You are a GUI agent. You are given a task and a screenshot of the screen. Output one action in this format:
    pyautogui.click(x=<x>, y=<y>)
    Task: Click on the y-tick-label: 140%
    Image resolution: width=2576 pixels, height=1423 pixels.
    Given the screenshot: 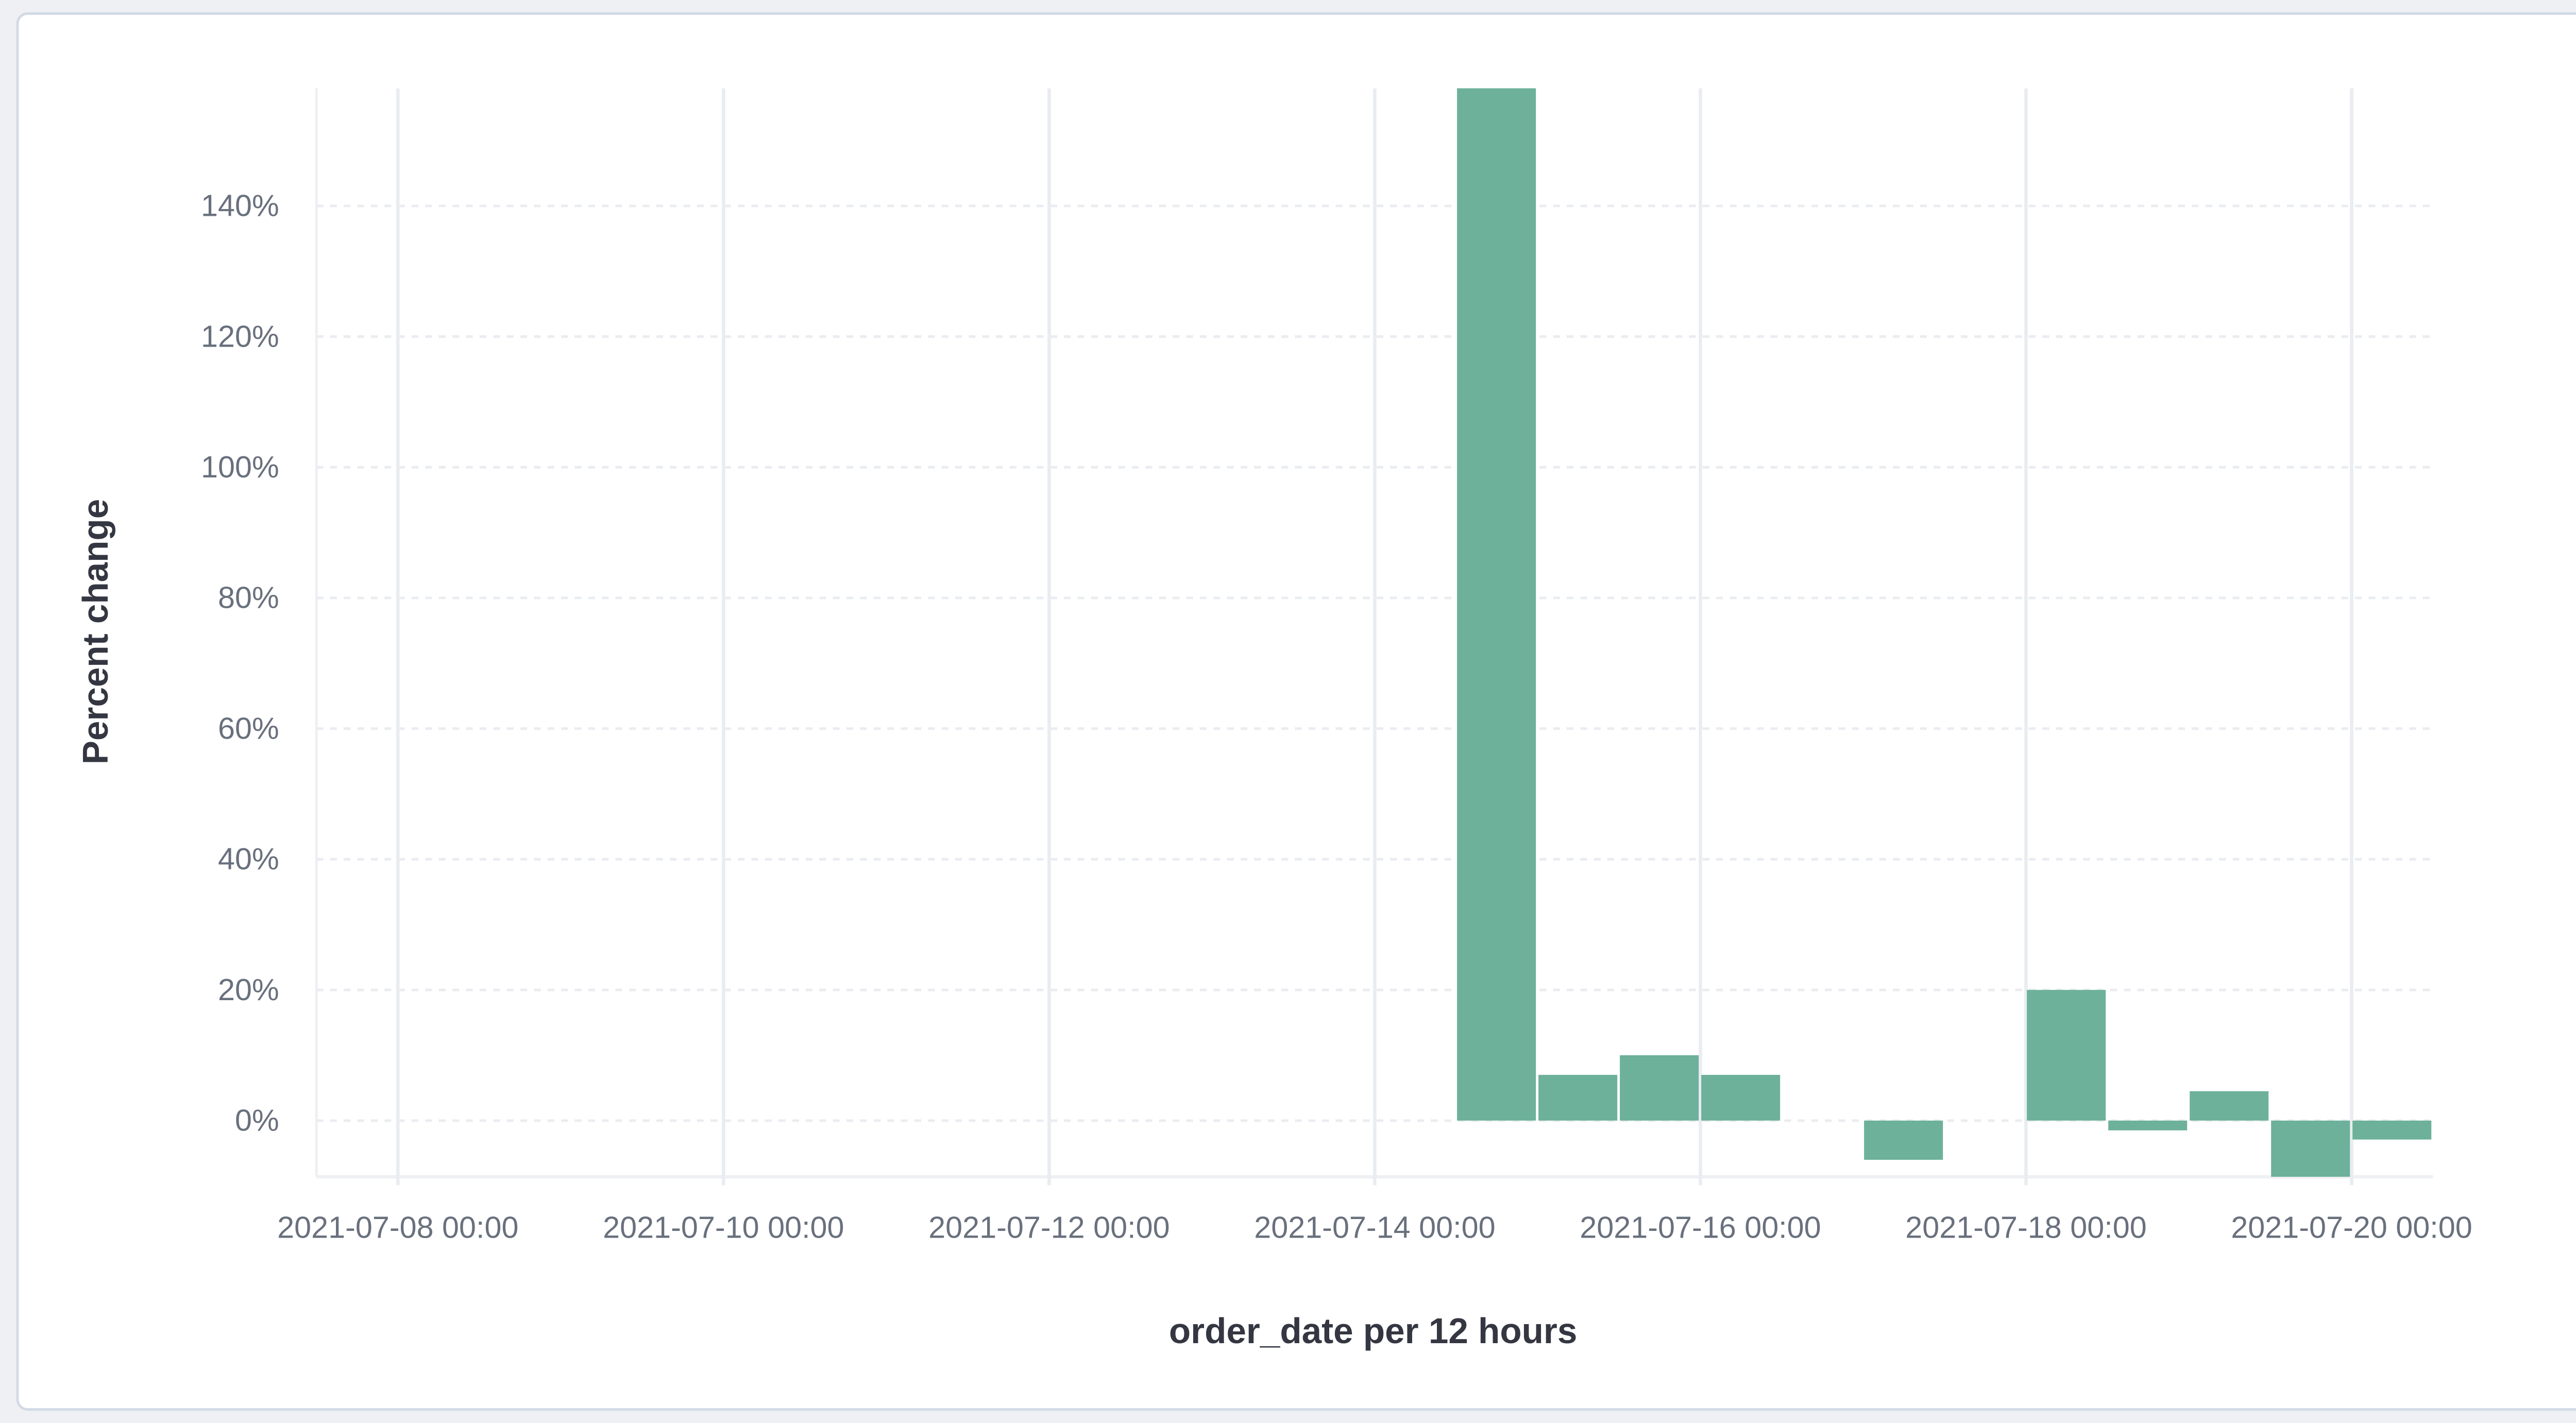 What is the action you would take?
    pyautogui.click(x=240, y=205)
    